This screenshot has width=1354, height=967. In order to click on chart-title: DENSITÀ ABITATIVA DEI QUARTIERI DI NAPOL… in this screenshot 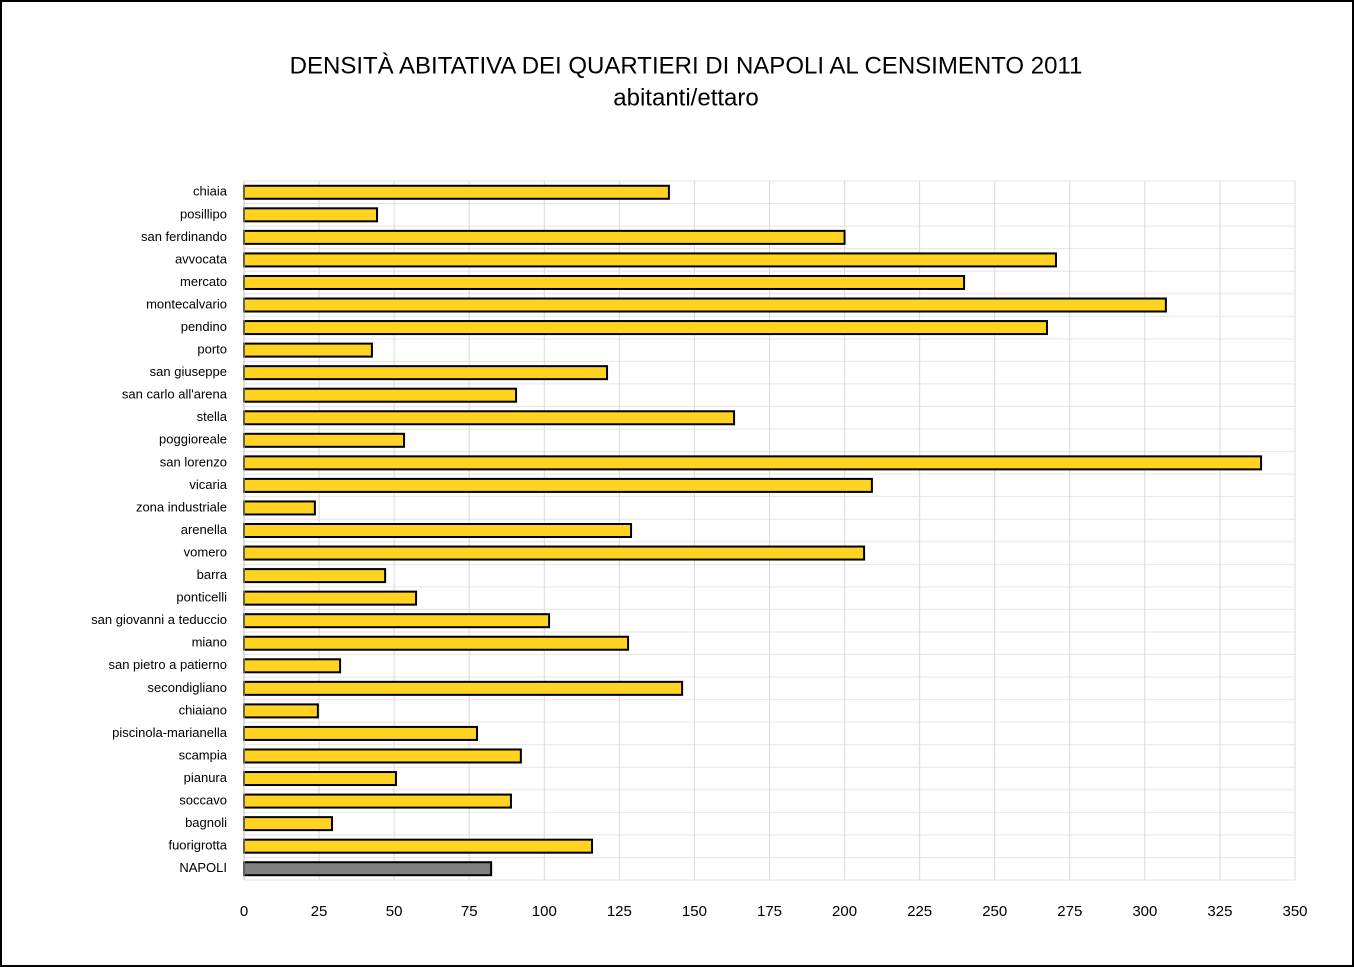, I will do `click(686, 65)`.